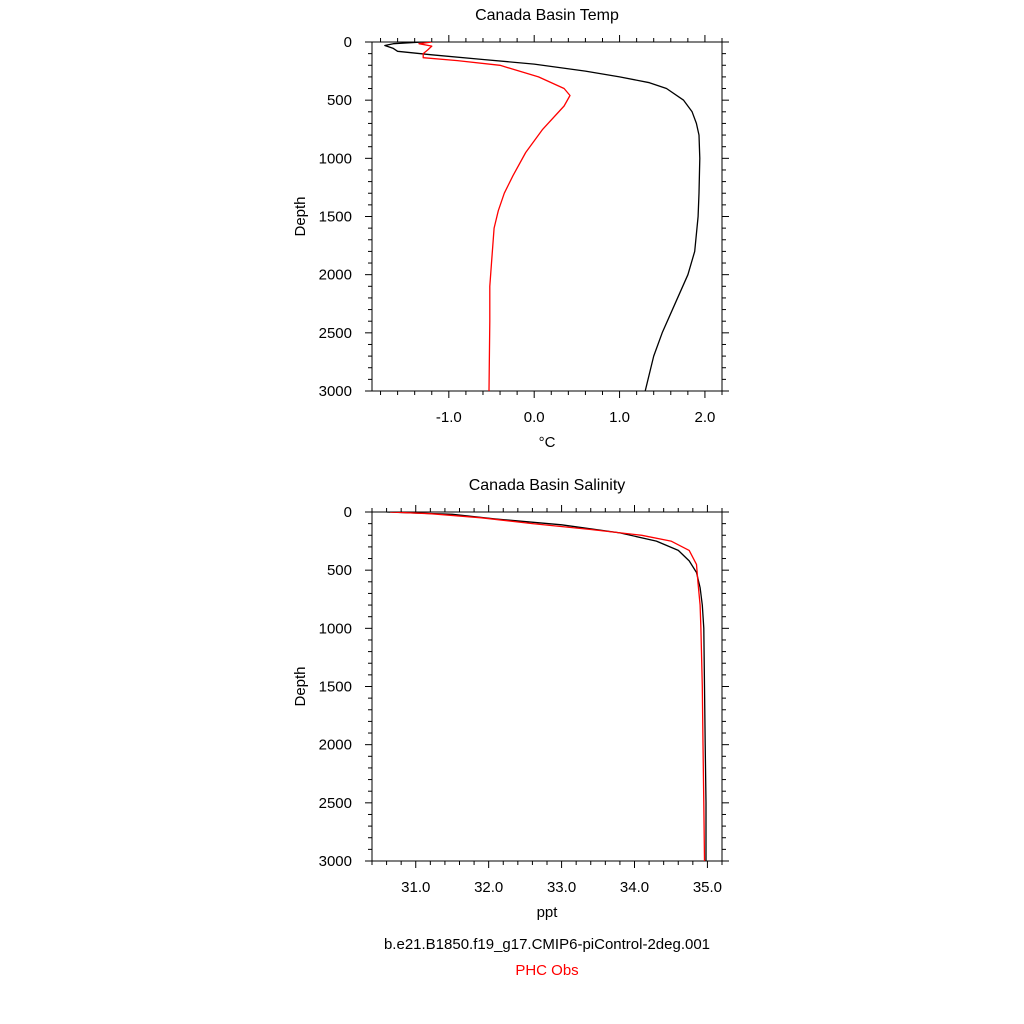 This screenshot has height=1024, width=1024. I want to click on x-tick-label: 34.0, so click(634, 887).